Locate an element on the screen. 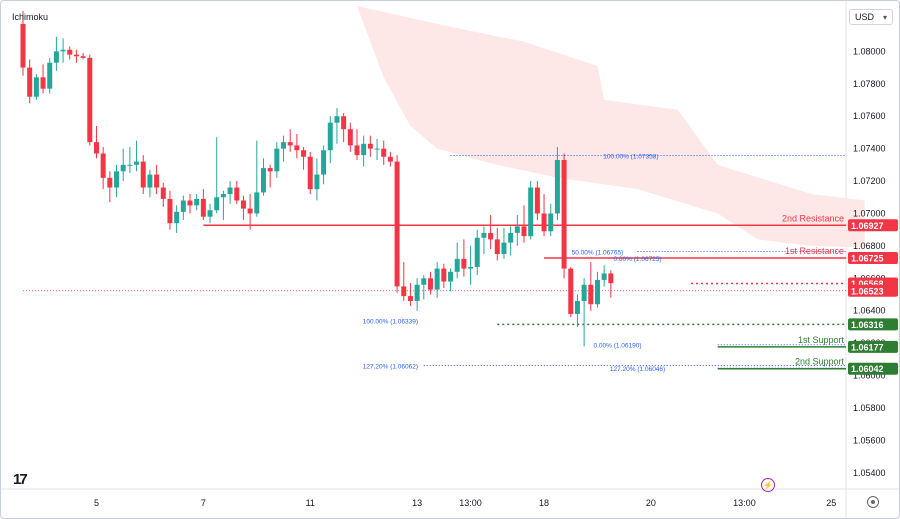 The width and height of the screenshot is (900, 519). level-label: 1st Resistance is located at coordinates (814, 251).